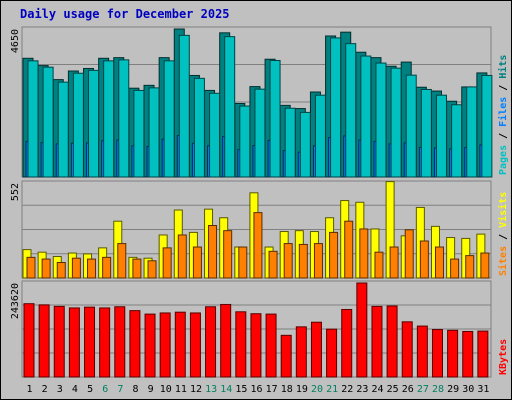 The width and height of the screenshot is (512, 400). What do you see at coordinates (287, 389) in the screenshot?
I see `x-tick-day-18: 18` at bounding box center [287, 389].